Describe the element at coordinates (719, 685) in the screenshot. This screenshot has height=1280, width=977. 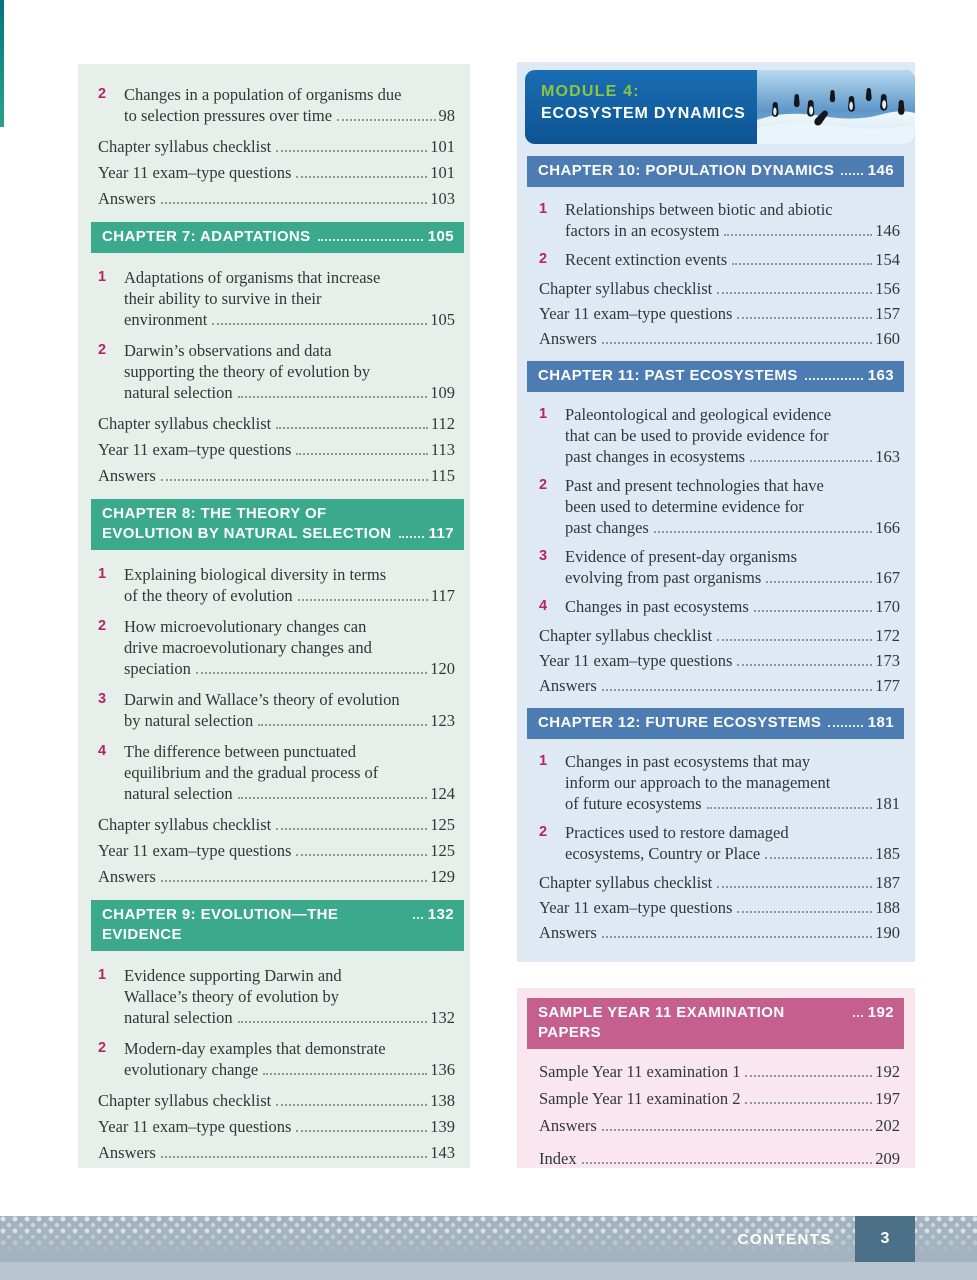
I see `toc-entry: Answers 177` at that location.